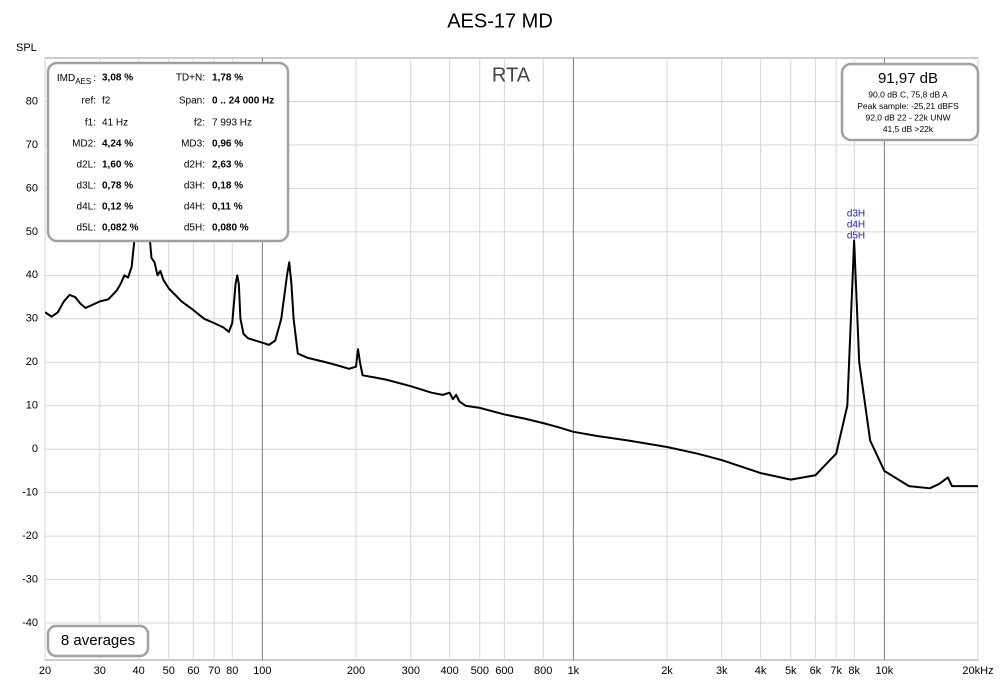 The height and width of the screenshot is (682, 1000). Describe the element at coordinates (194, 228) in the screenshot. I see `imd-row-label: d5H:` at that location.